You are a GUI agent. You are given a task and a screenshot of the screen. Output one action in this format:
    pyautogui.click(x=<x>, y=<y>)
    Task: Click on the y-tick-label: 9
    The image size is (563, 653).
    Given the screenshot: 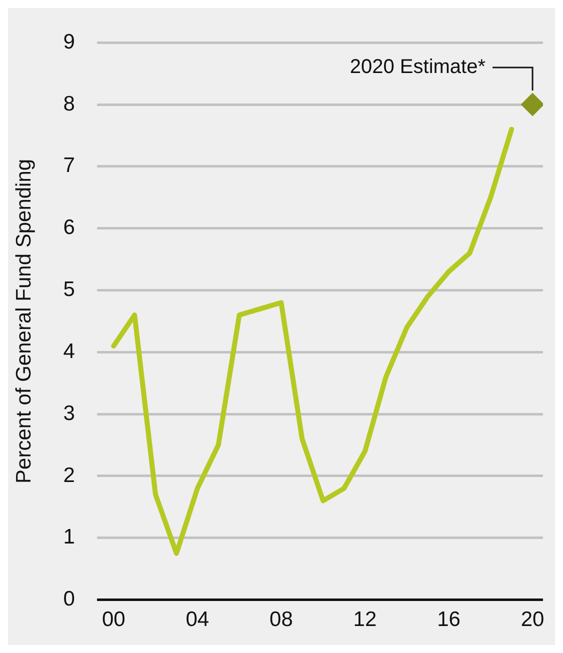 What is the action you would take?
    pyautogui.click(x=69, y=42)
    